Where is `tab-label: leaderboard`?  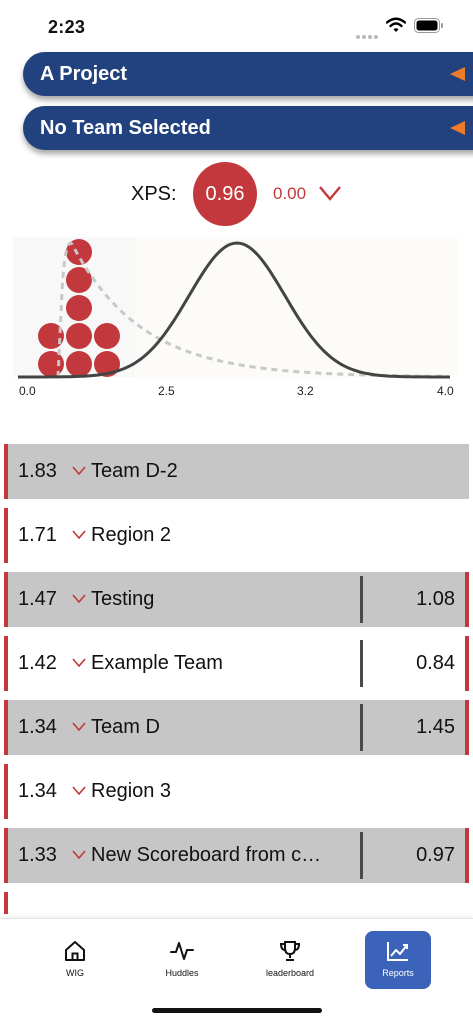 tab-label: leaderboard is located at coordinates (290, 973).